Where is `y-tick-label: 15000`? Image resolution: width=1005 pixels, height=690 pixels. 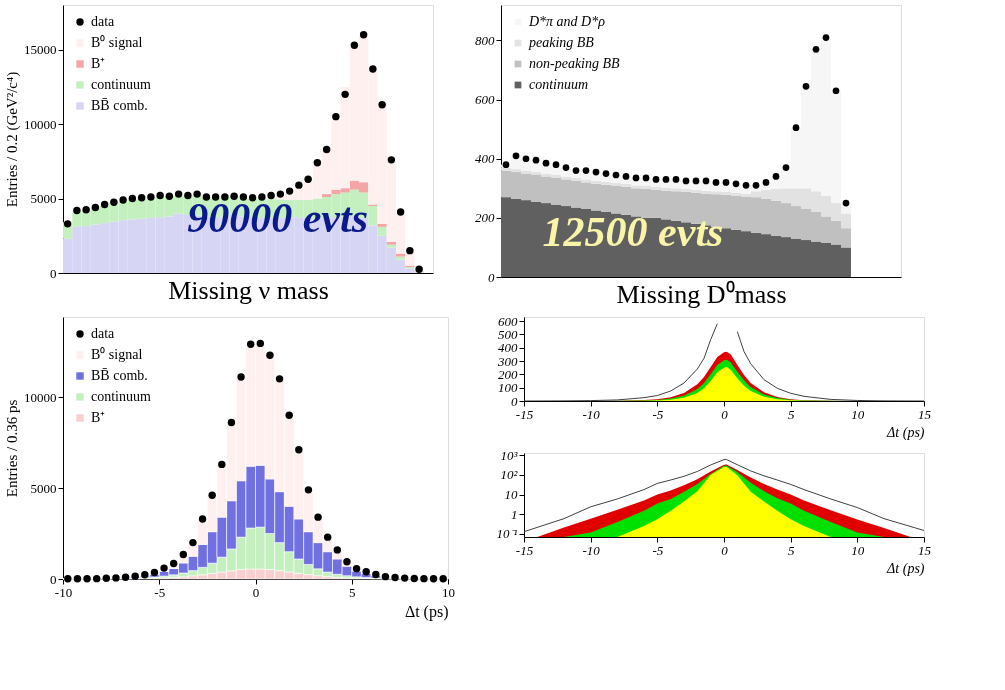 y-tick-label: 15000 is located at coordinates (40, 50).